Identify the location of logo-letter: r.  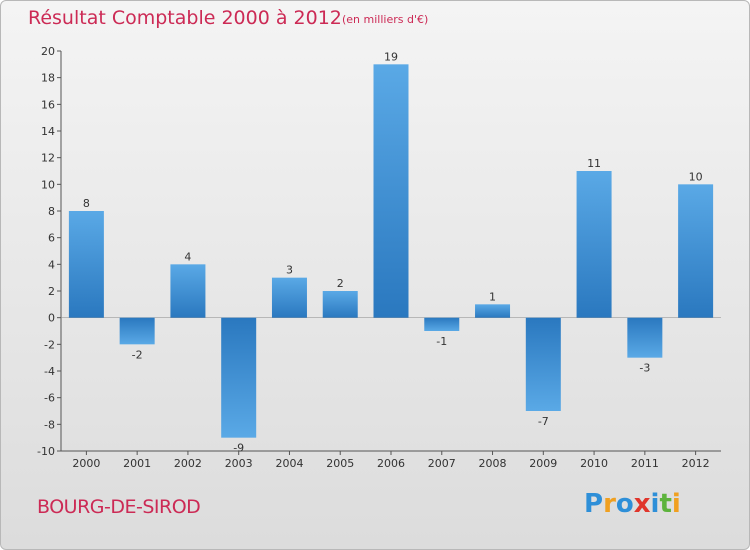
(609, 504).